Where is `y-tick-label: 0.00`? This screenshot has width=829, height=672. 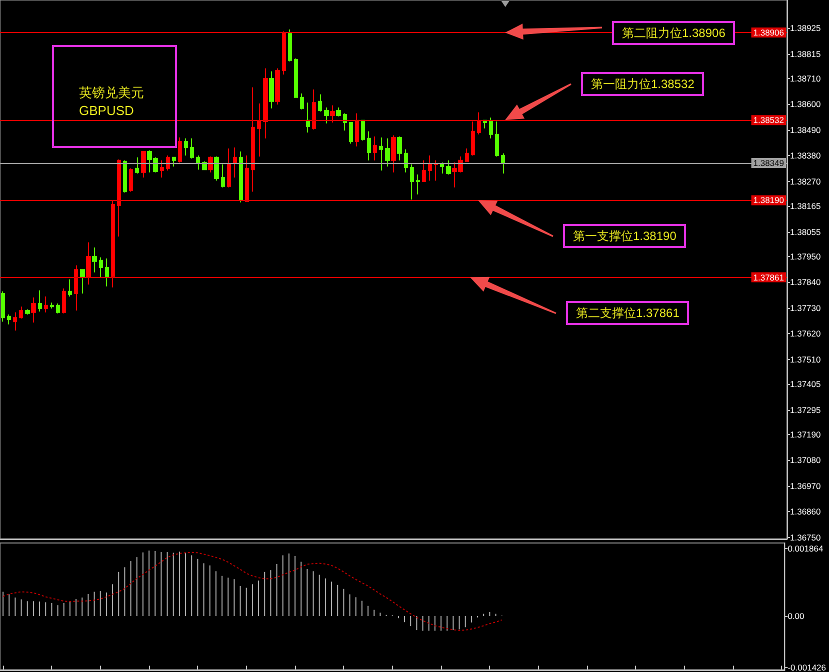
y-tick-label: 0.00 is located at coordinates (796, 615).